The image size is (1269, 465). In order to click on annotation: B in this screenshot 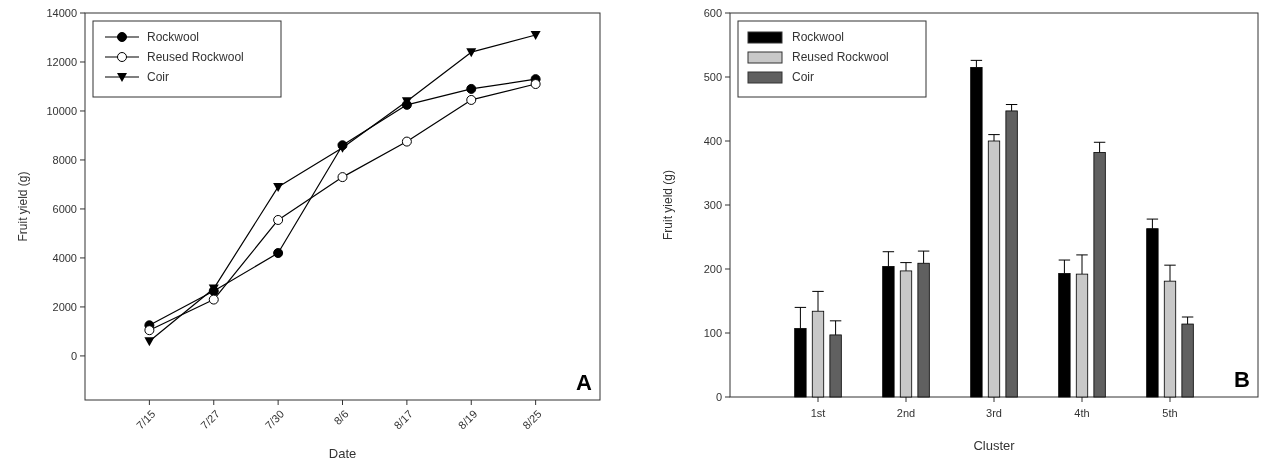, I will do `click(1242, 379)`.